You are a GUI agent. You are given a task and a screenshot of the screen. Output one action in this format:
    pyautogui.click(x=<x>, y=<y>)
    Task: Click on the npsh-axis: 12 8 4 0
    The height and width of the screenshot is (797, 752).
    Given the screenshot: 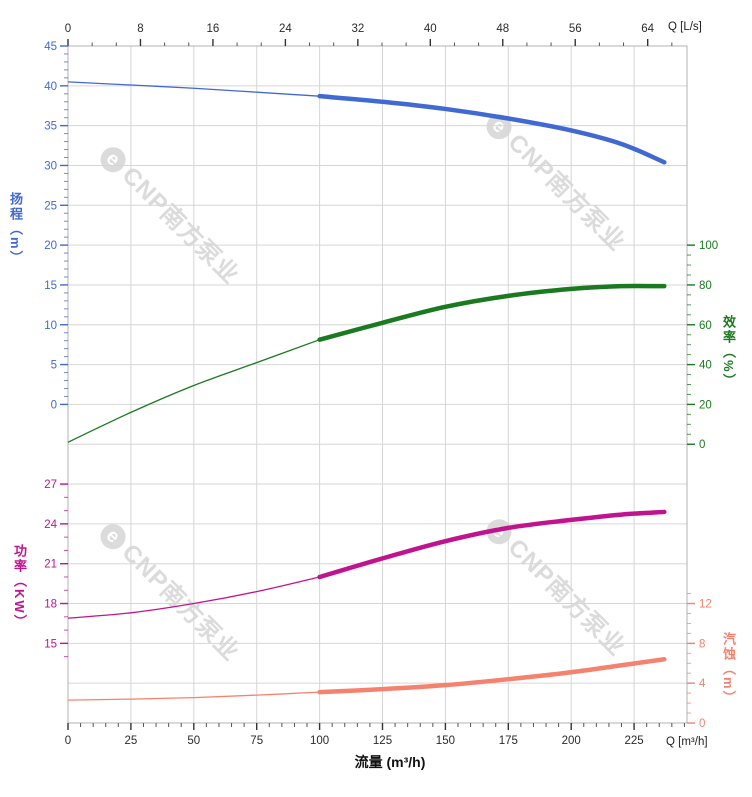 What is the action you would take?
    pyautogui.click(x=699, y=661)
    